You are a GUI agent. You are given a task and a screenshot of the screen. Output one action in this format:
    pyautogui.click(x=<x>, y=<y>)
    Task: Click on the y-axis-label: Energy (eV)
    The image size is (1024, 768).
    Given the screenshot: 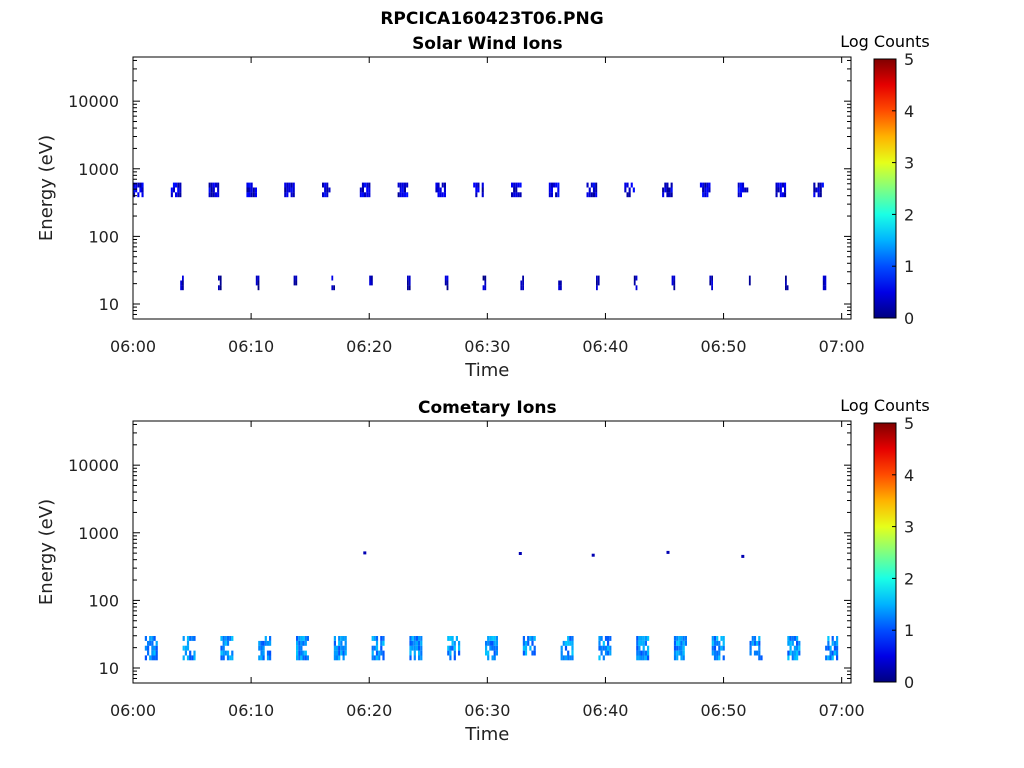 What is the action you would take?
    pyautogui.click(x=46, y=188)
    